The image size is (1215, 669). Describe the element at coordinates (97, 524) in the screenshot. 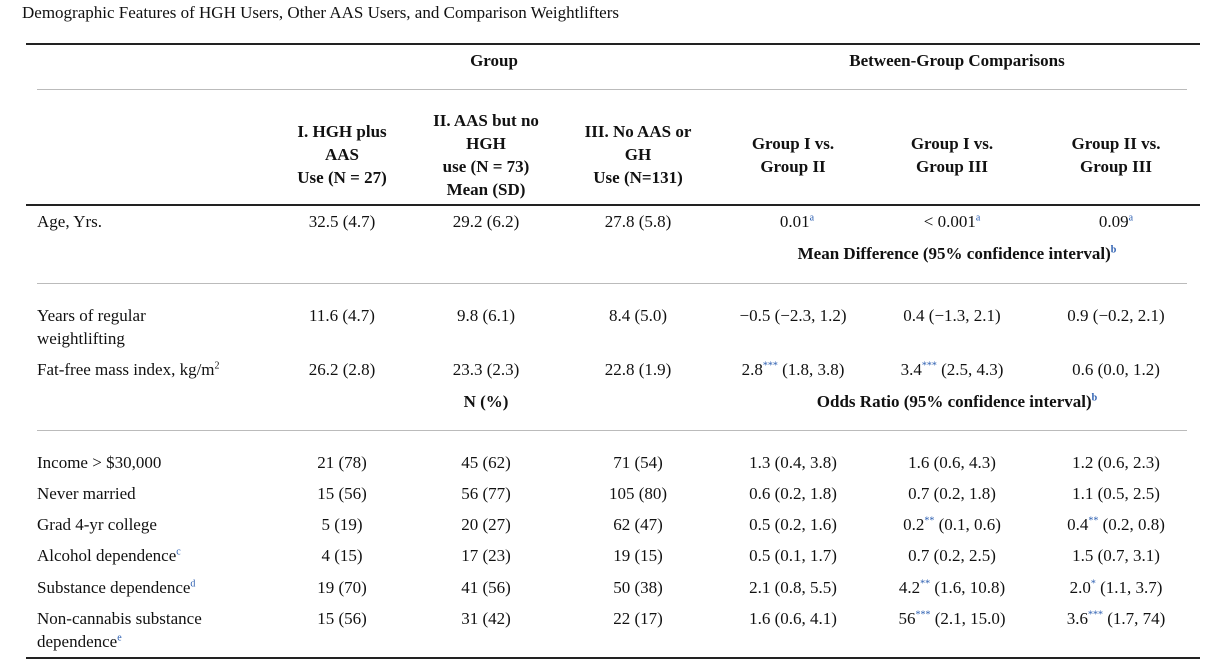

I see `row-label-grad-college: Grad 4-yr college` at that location.